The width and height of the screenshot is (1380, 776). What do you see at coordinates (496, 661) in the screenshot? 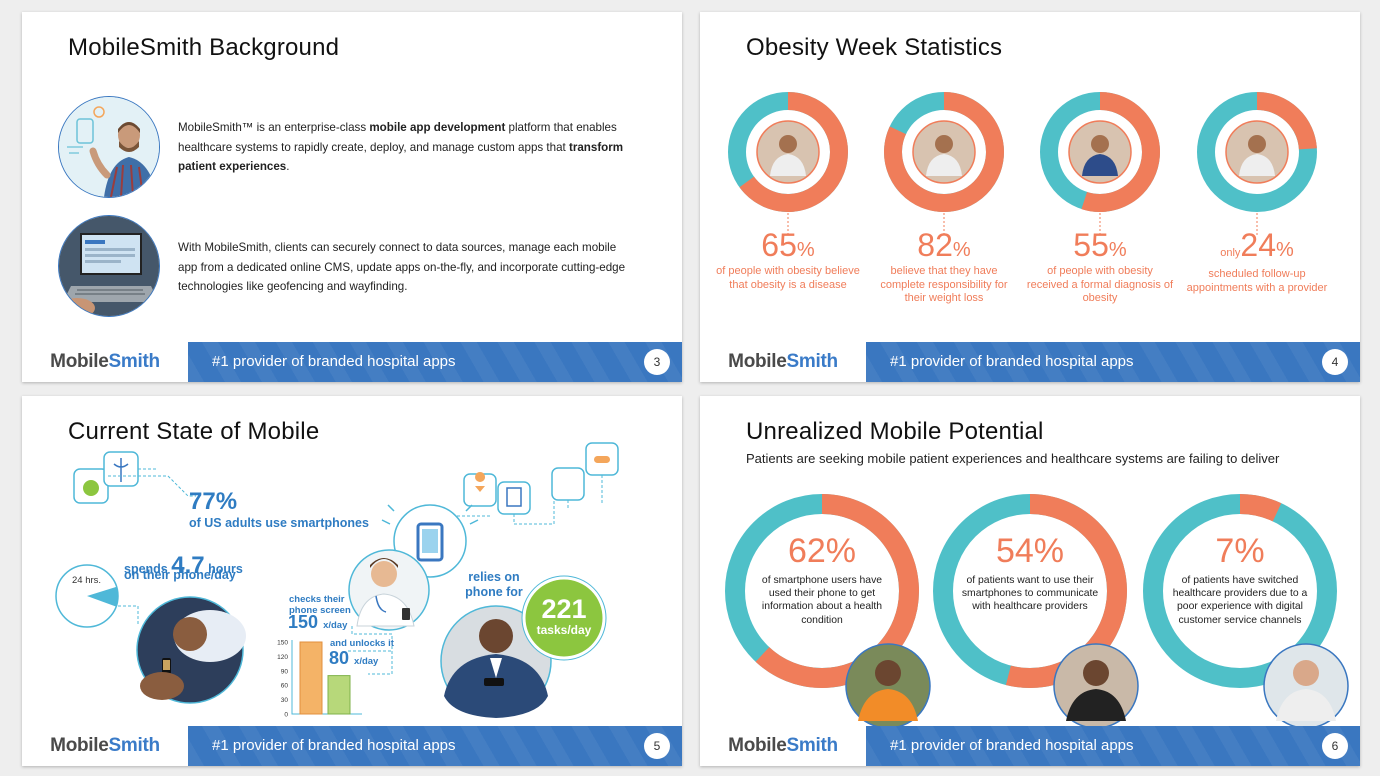
I see `businessman-photo` at bounding box center [496, 661].